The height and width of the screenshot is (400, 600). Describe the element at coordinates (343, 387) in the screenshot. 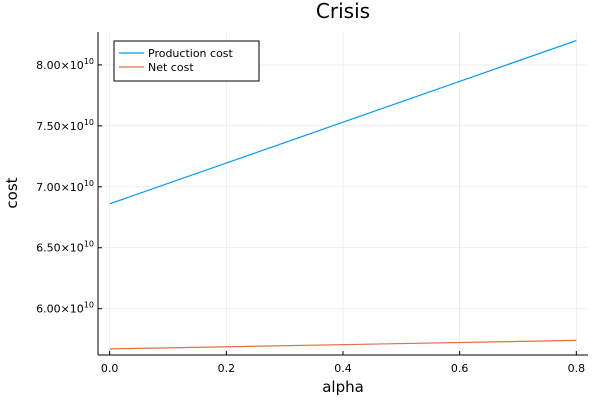

I see `x-axis-label: alpha` at that location.